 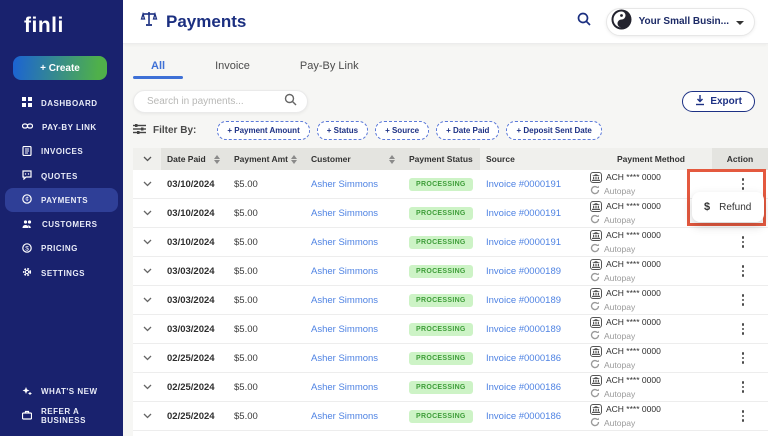 I want to click on header-label: Customer, so click(x=331, y=159).